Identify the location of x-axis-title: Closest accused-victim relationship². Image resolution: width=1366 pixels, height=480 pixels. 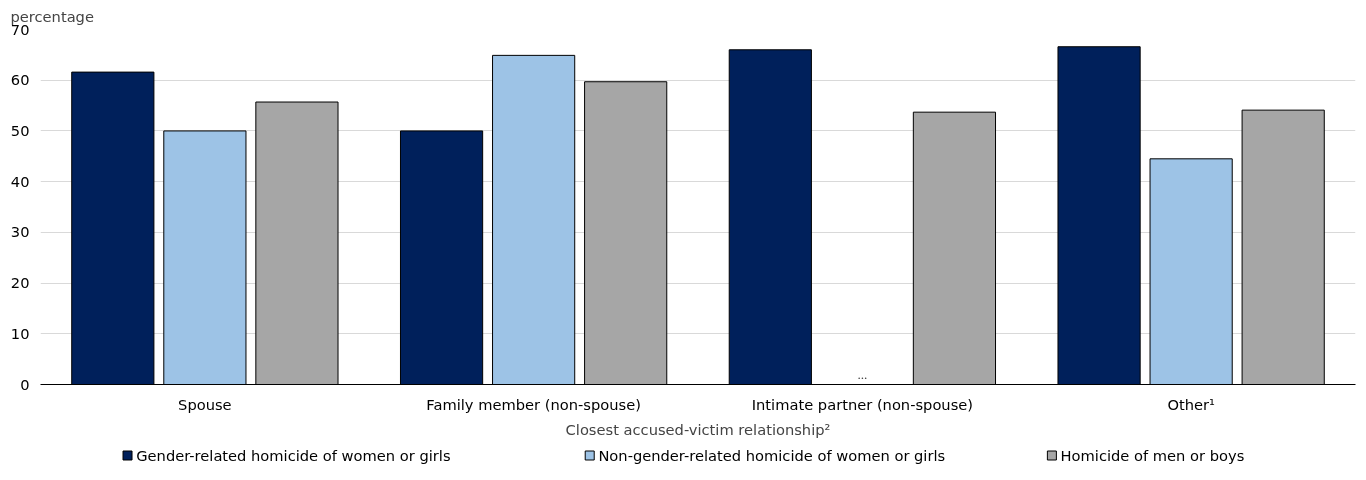
(698, 429).